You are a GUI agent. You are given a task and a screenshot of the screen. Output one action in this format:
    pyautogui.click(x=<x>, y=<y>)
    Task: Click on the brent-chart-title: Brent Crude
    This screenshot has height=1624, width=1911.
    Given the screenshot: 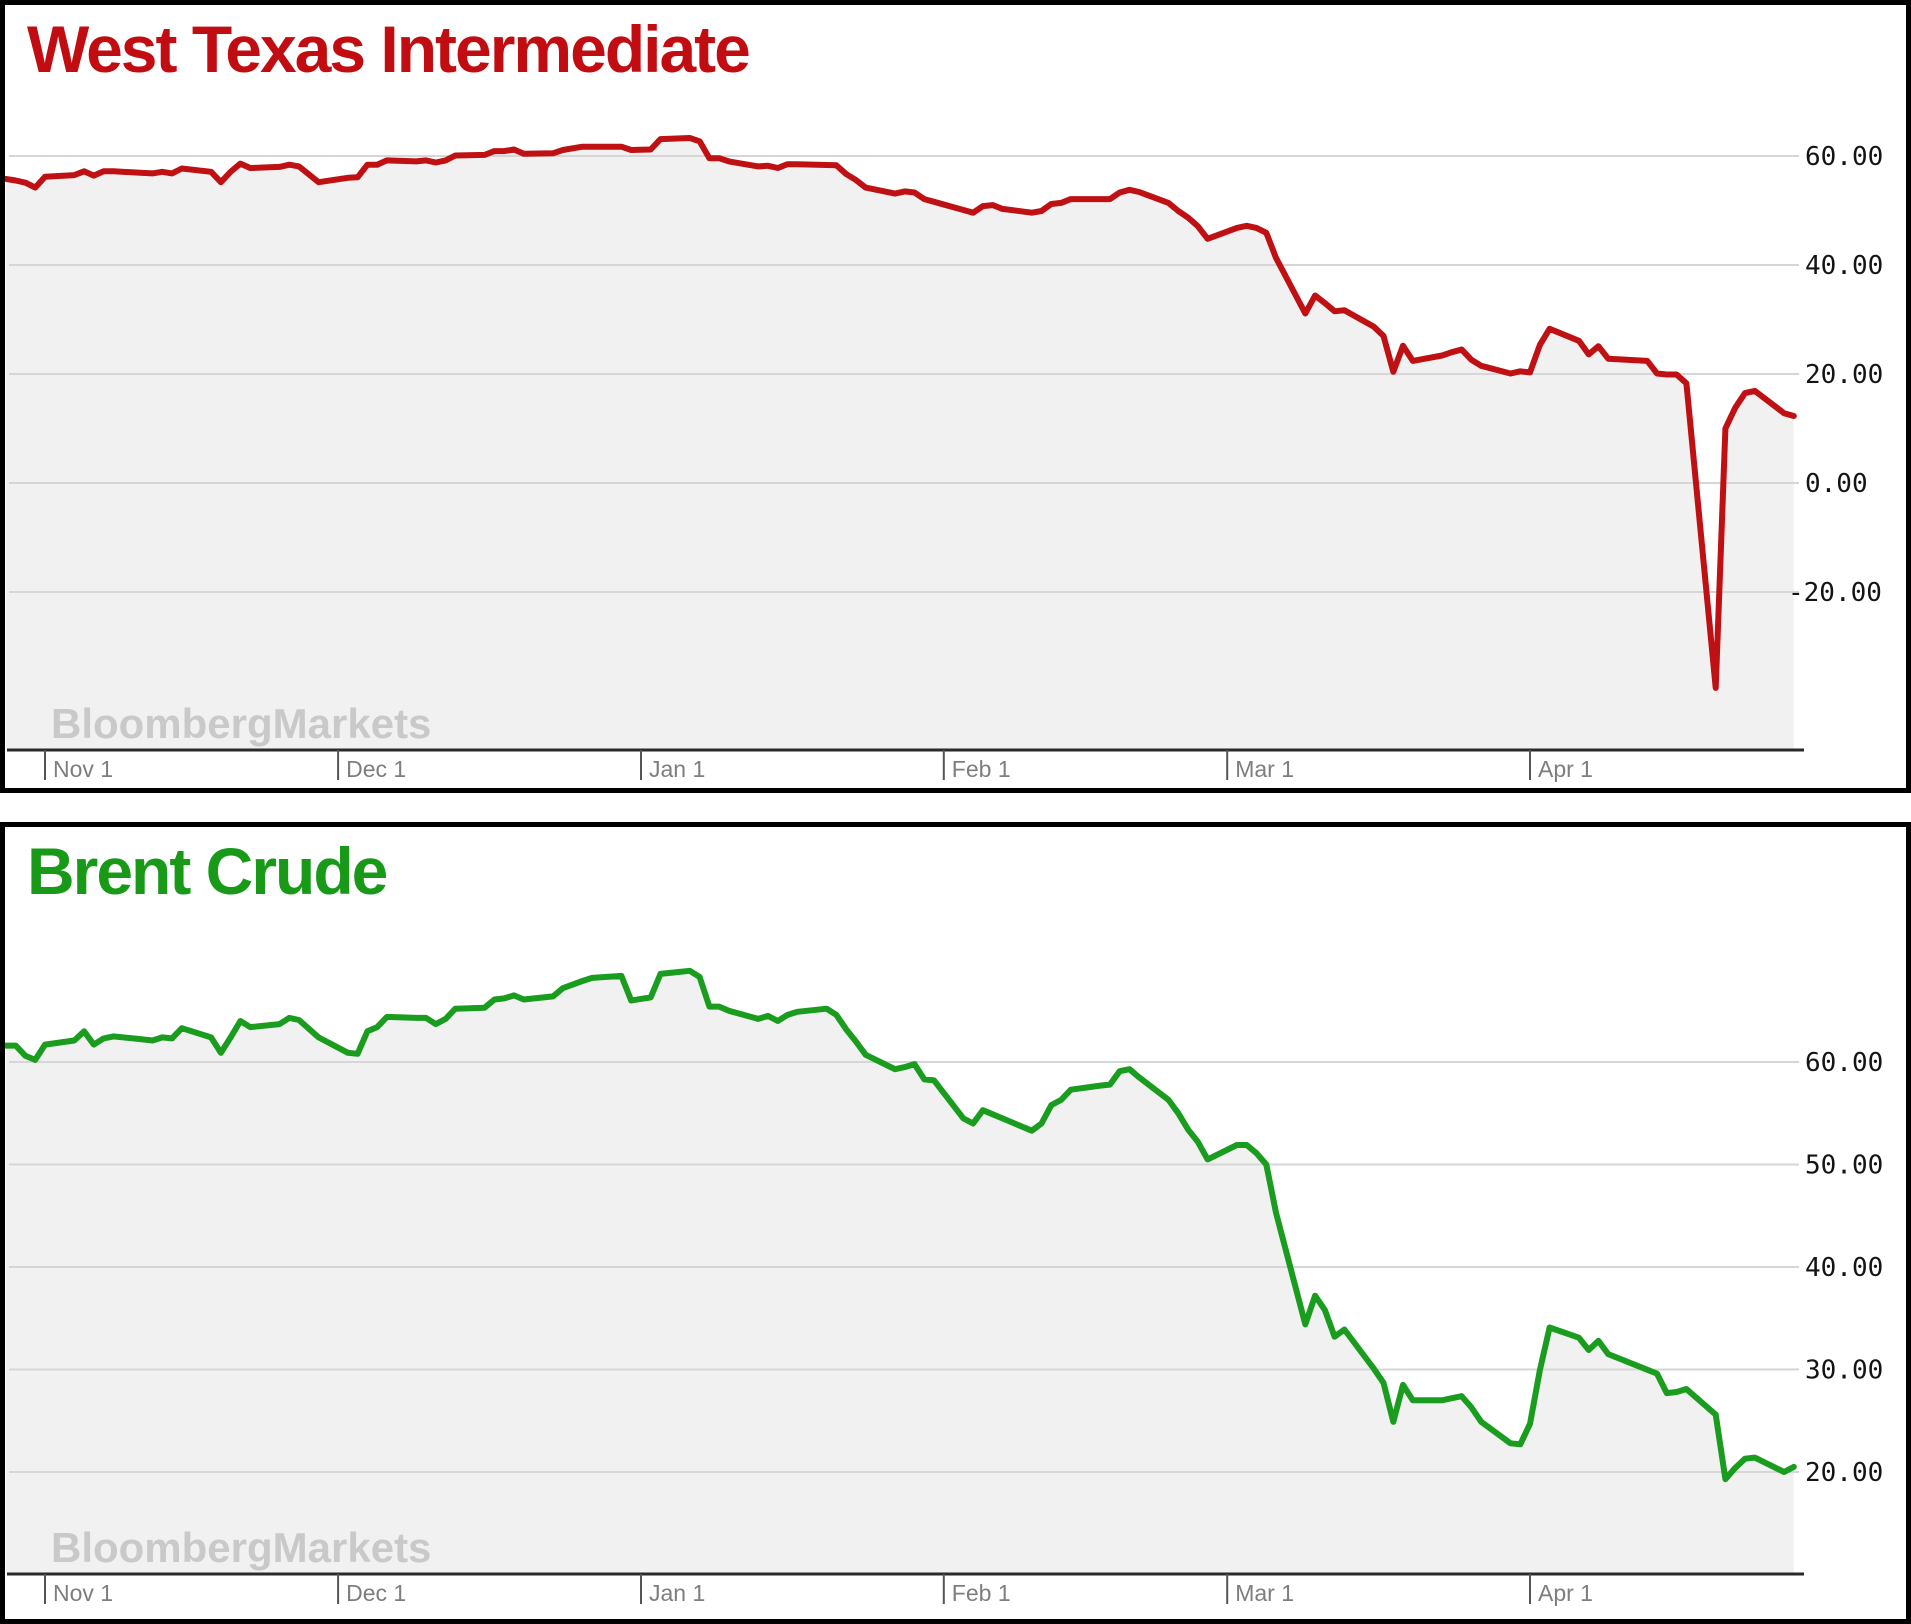 What is the action you would take?
    pyautogui.click(x=207, y=871)
    